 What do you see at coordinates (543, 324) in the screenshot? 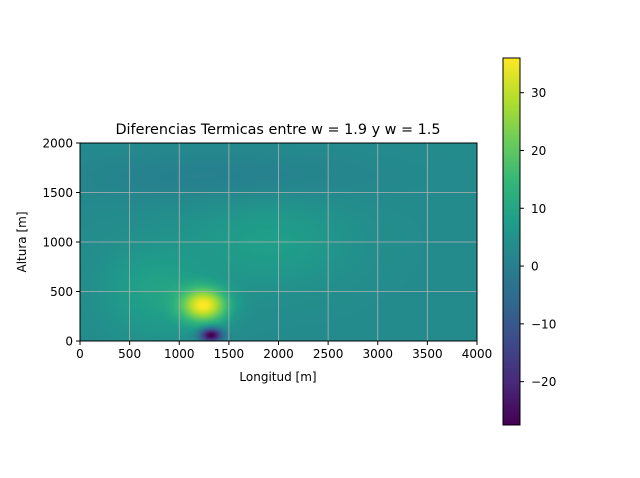
I see `colorbar-tick-label: −10` at bounding box center [543, 324].